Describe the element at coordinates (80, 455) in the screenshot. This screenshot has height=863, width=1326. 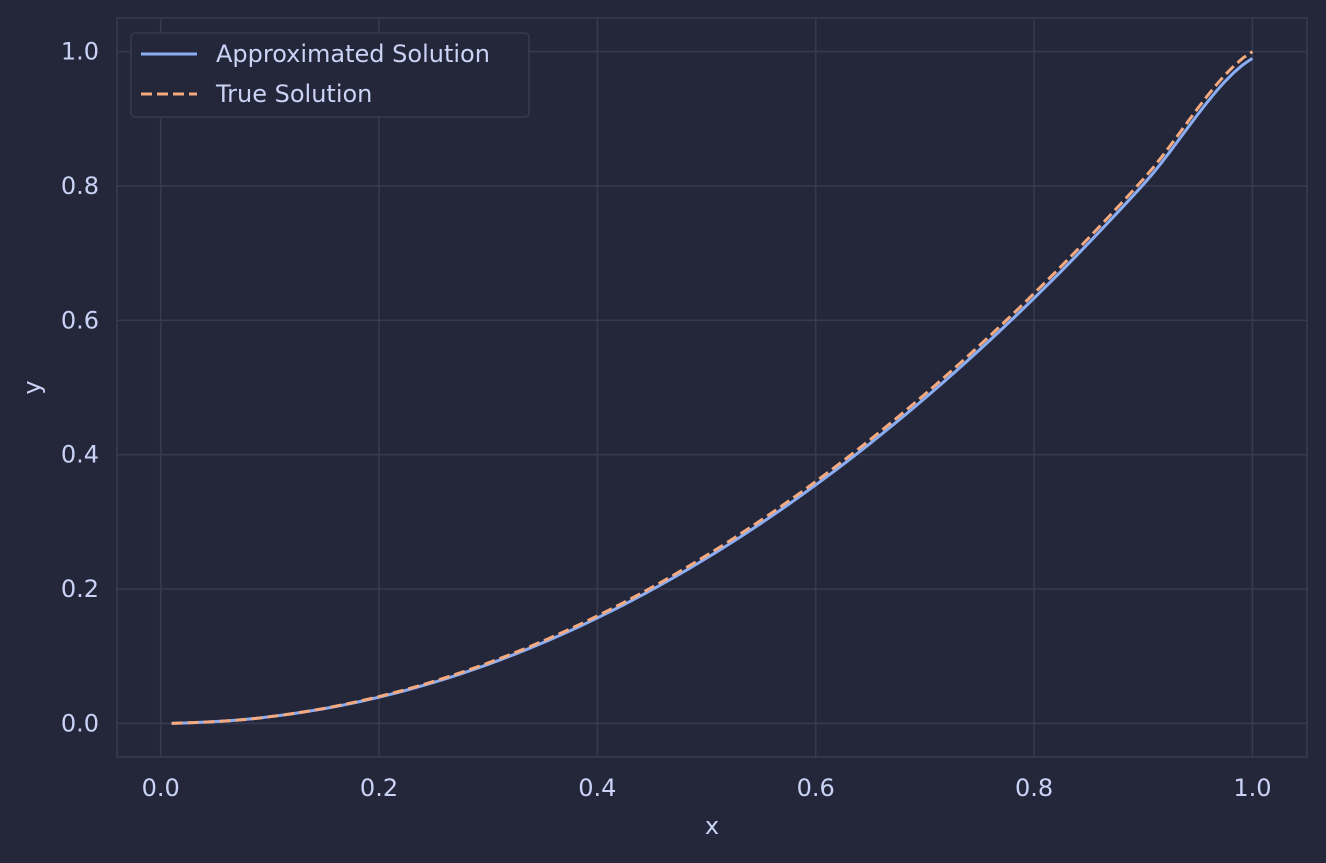
I see `y-tick-label: 0.4` at that location.